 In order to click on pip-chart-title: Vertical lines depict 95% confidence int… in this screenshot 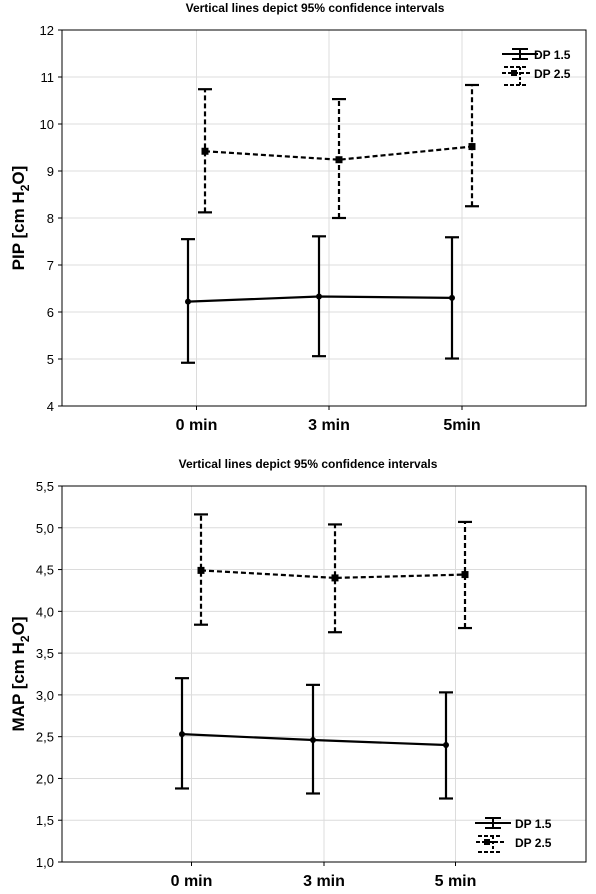, I will do `click(315, 8)`.